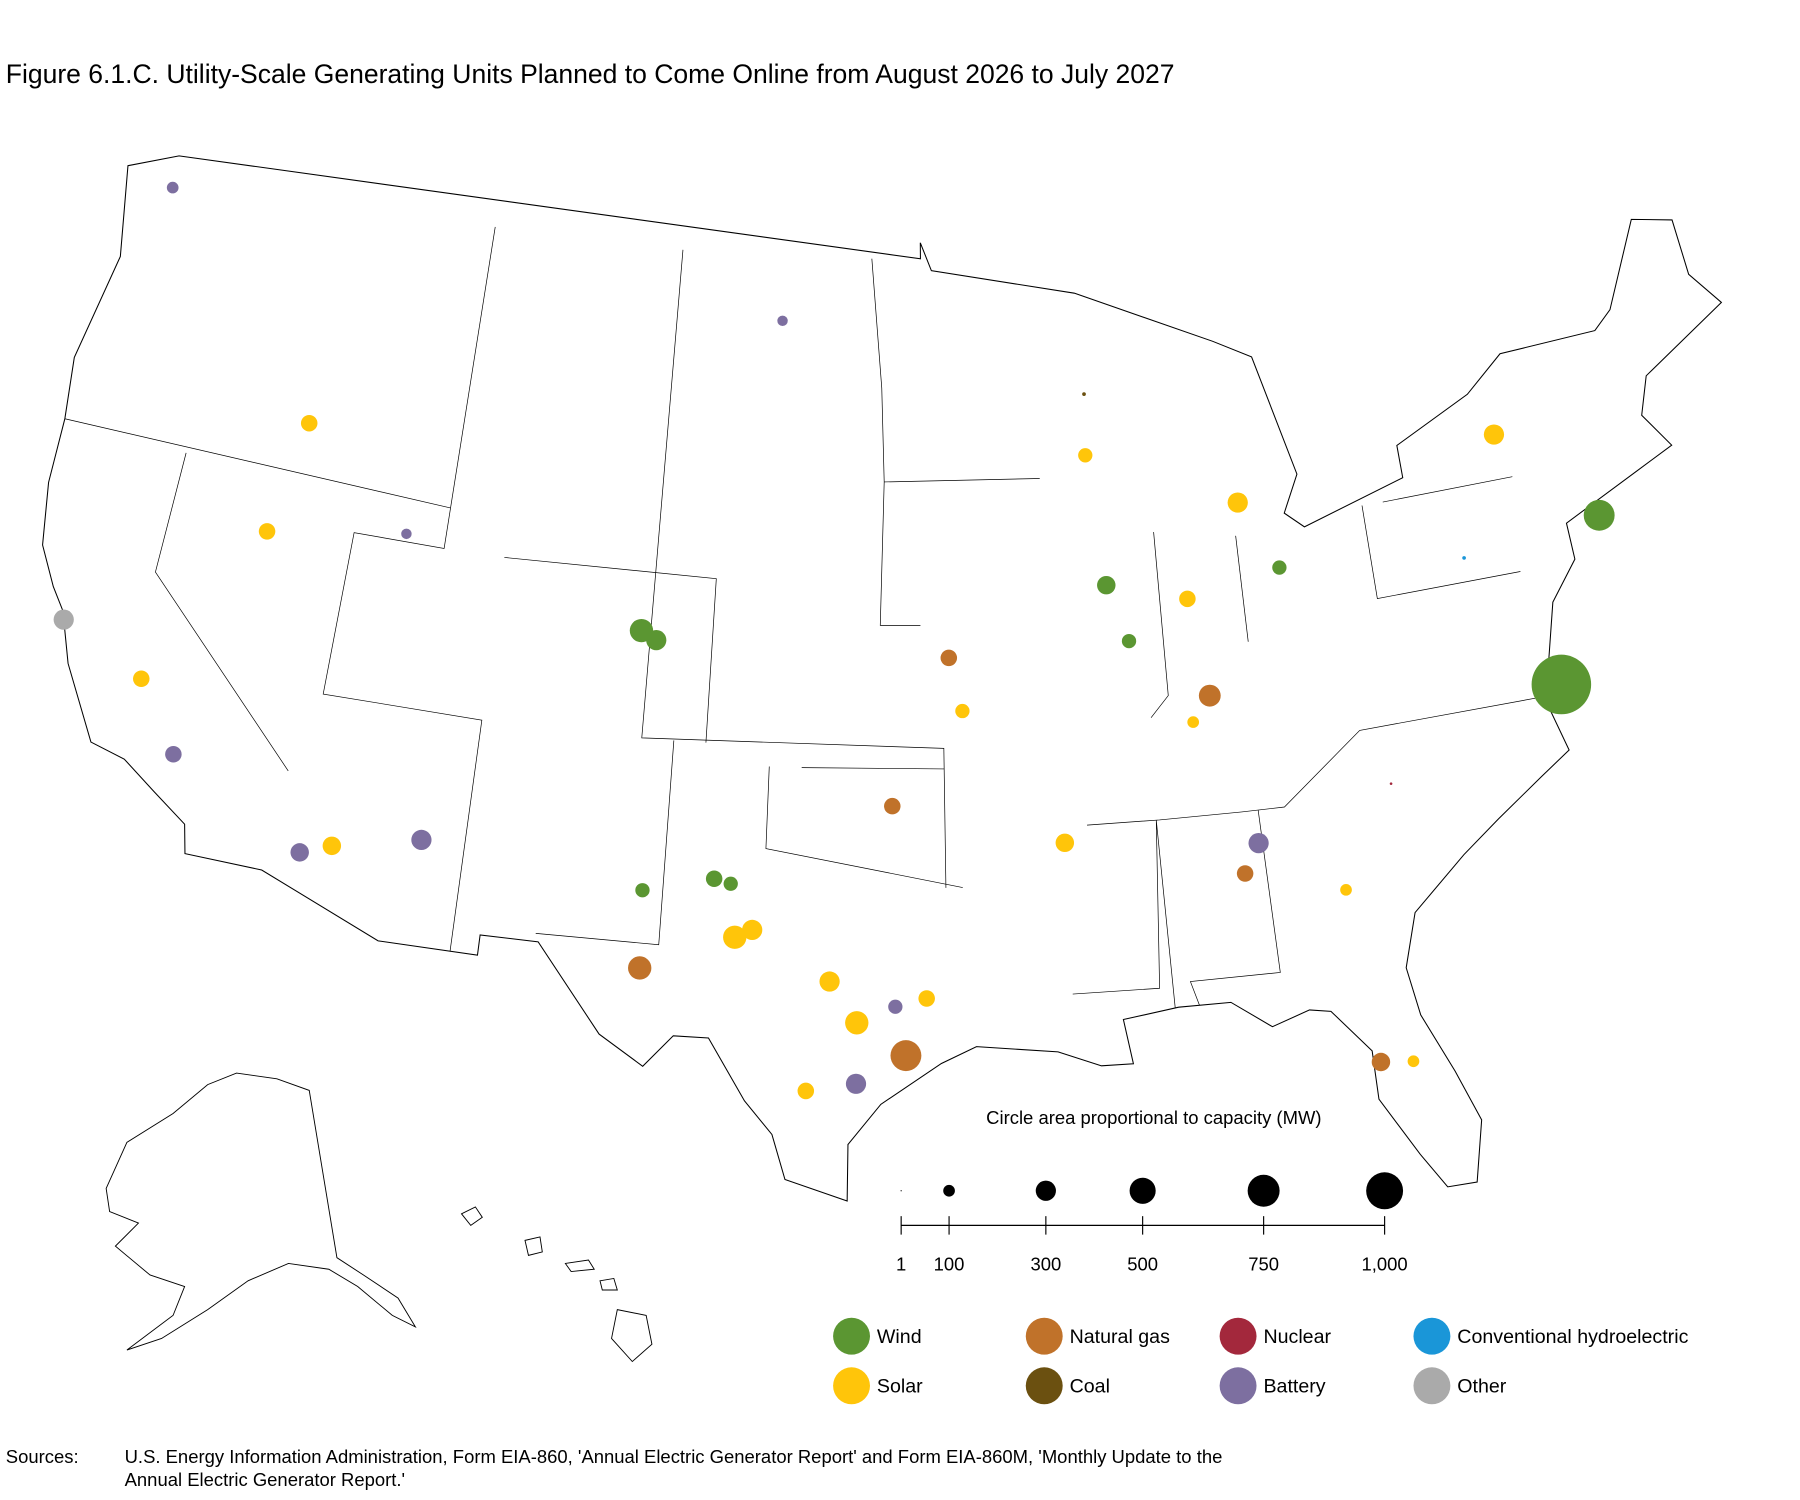  I want to click on size-legend: 1 100 300 500 750 1,000, so click(1152, 1223).